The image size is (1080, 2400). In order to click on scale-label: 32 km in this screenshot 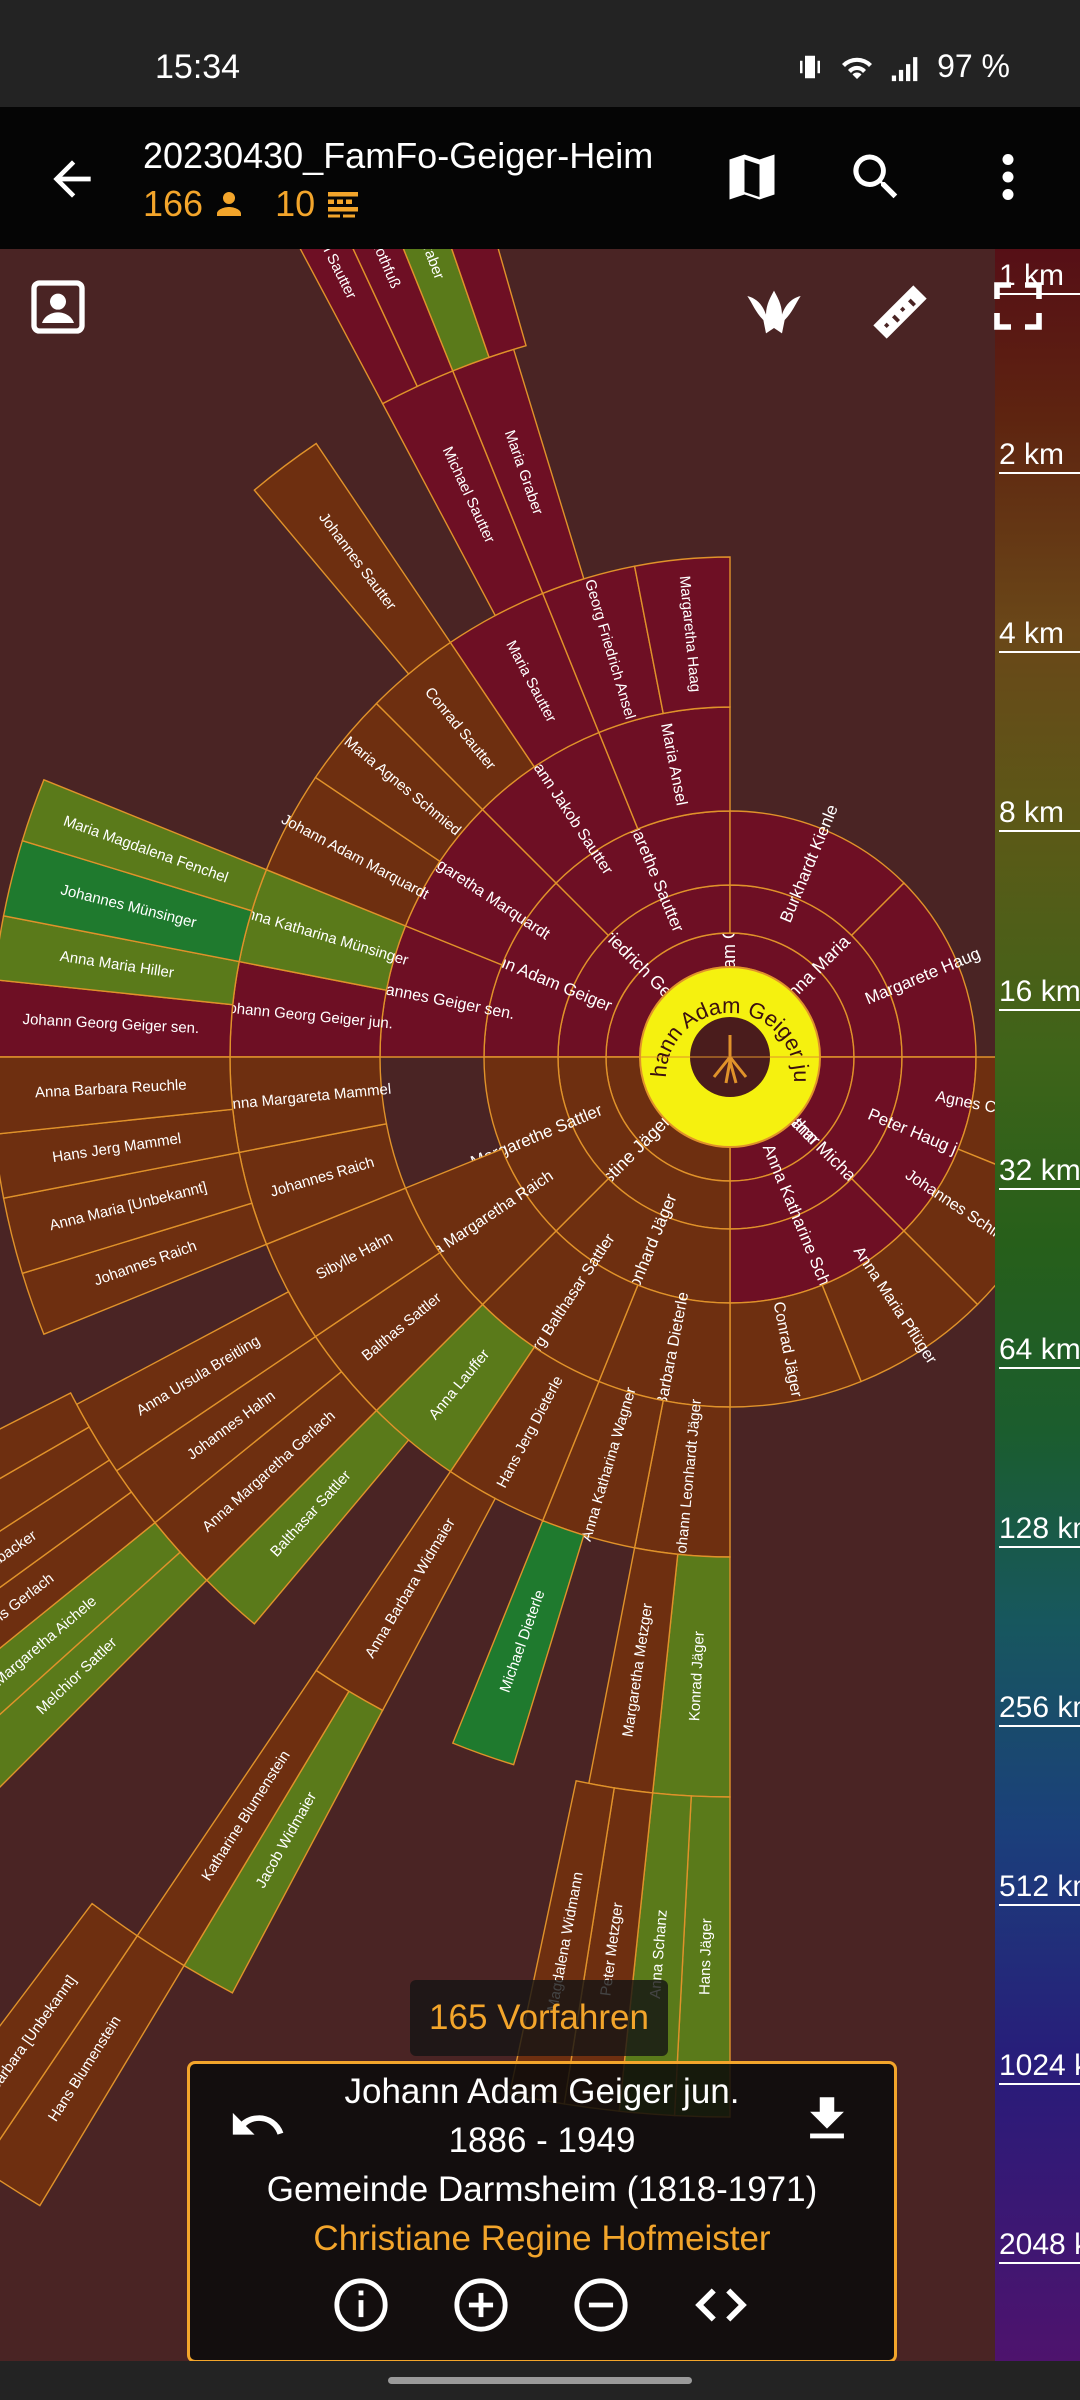, I will do `click(1039, 1172)`.